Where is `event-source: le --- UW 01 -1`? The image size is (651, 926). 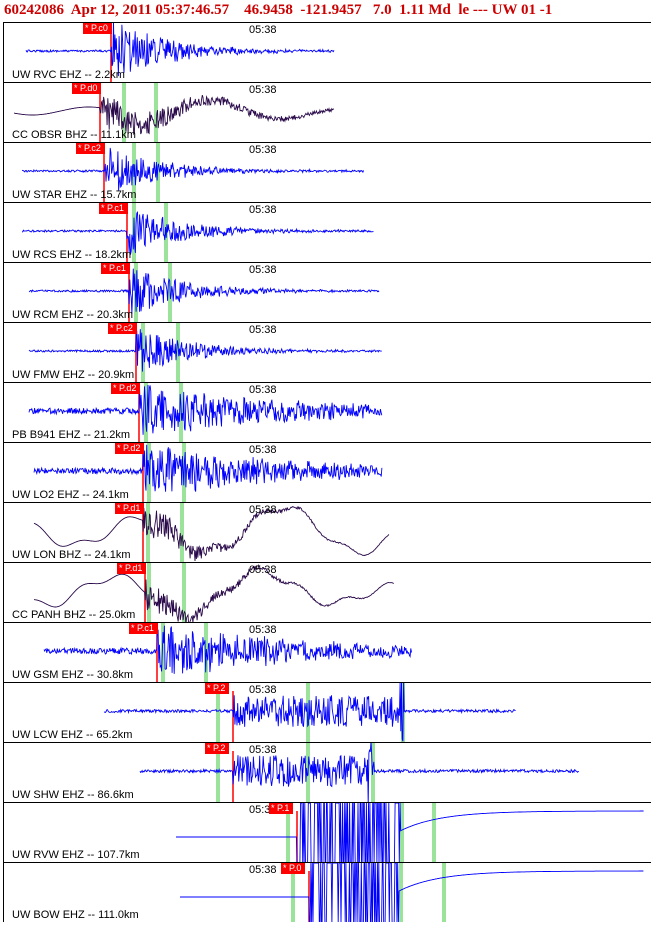 event-source: le --- UW 01 -1 is located at coordinates (505, 10).